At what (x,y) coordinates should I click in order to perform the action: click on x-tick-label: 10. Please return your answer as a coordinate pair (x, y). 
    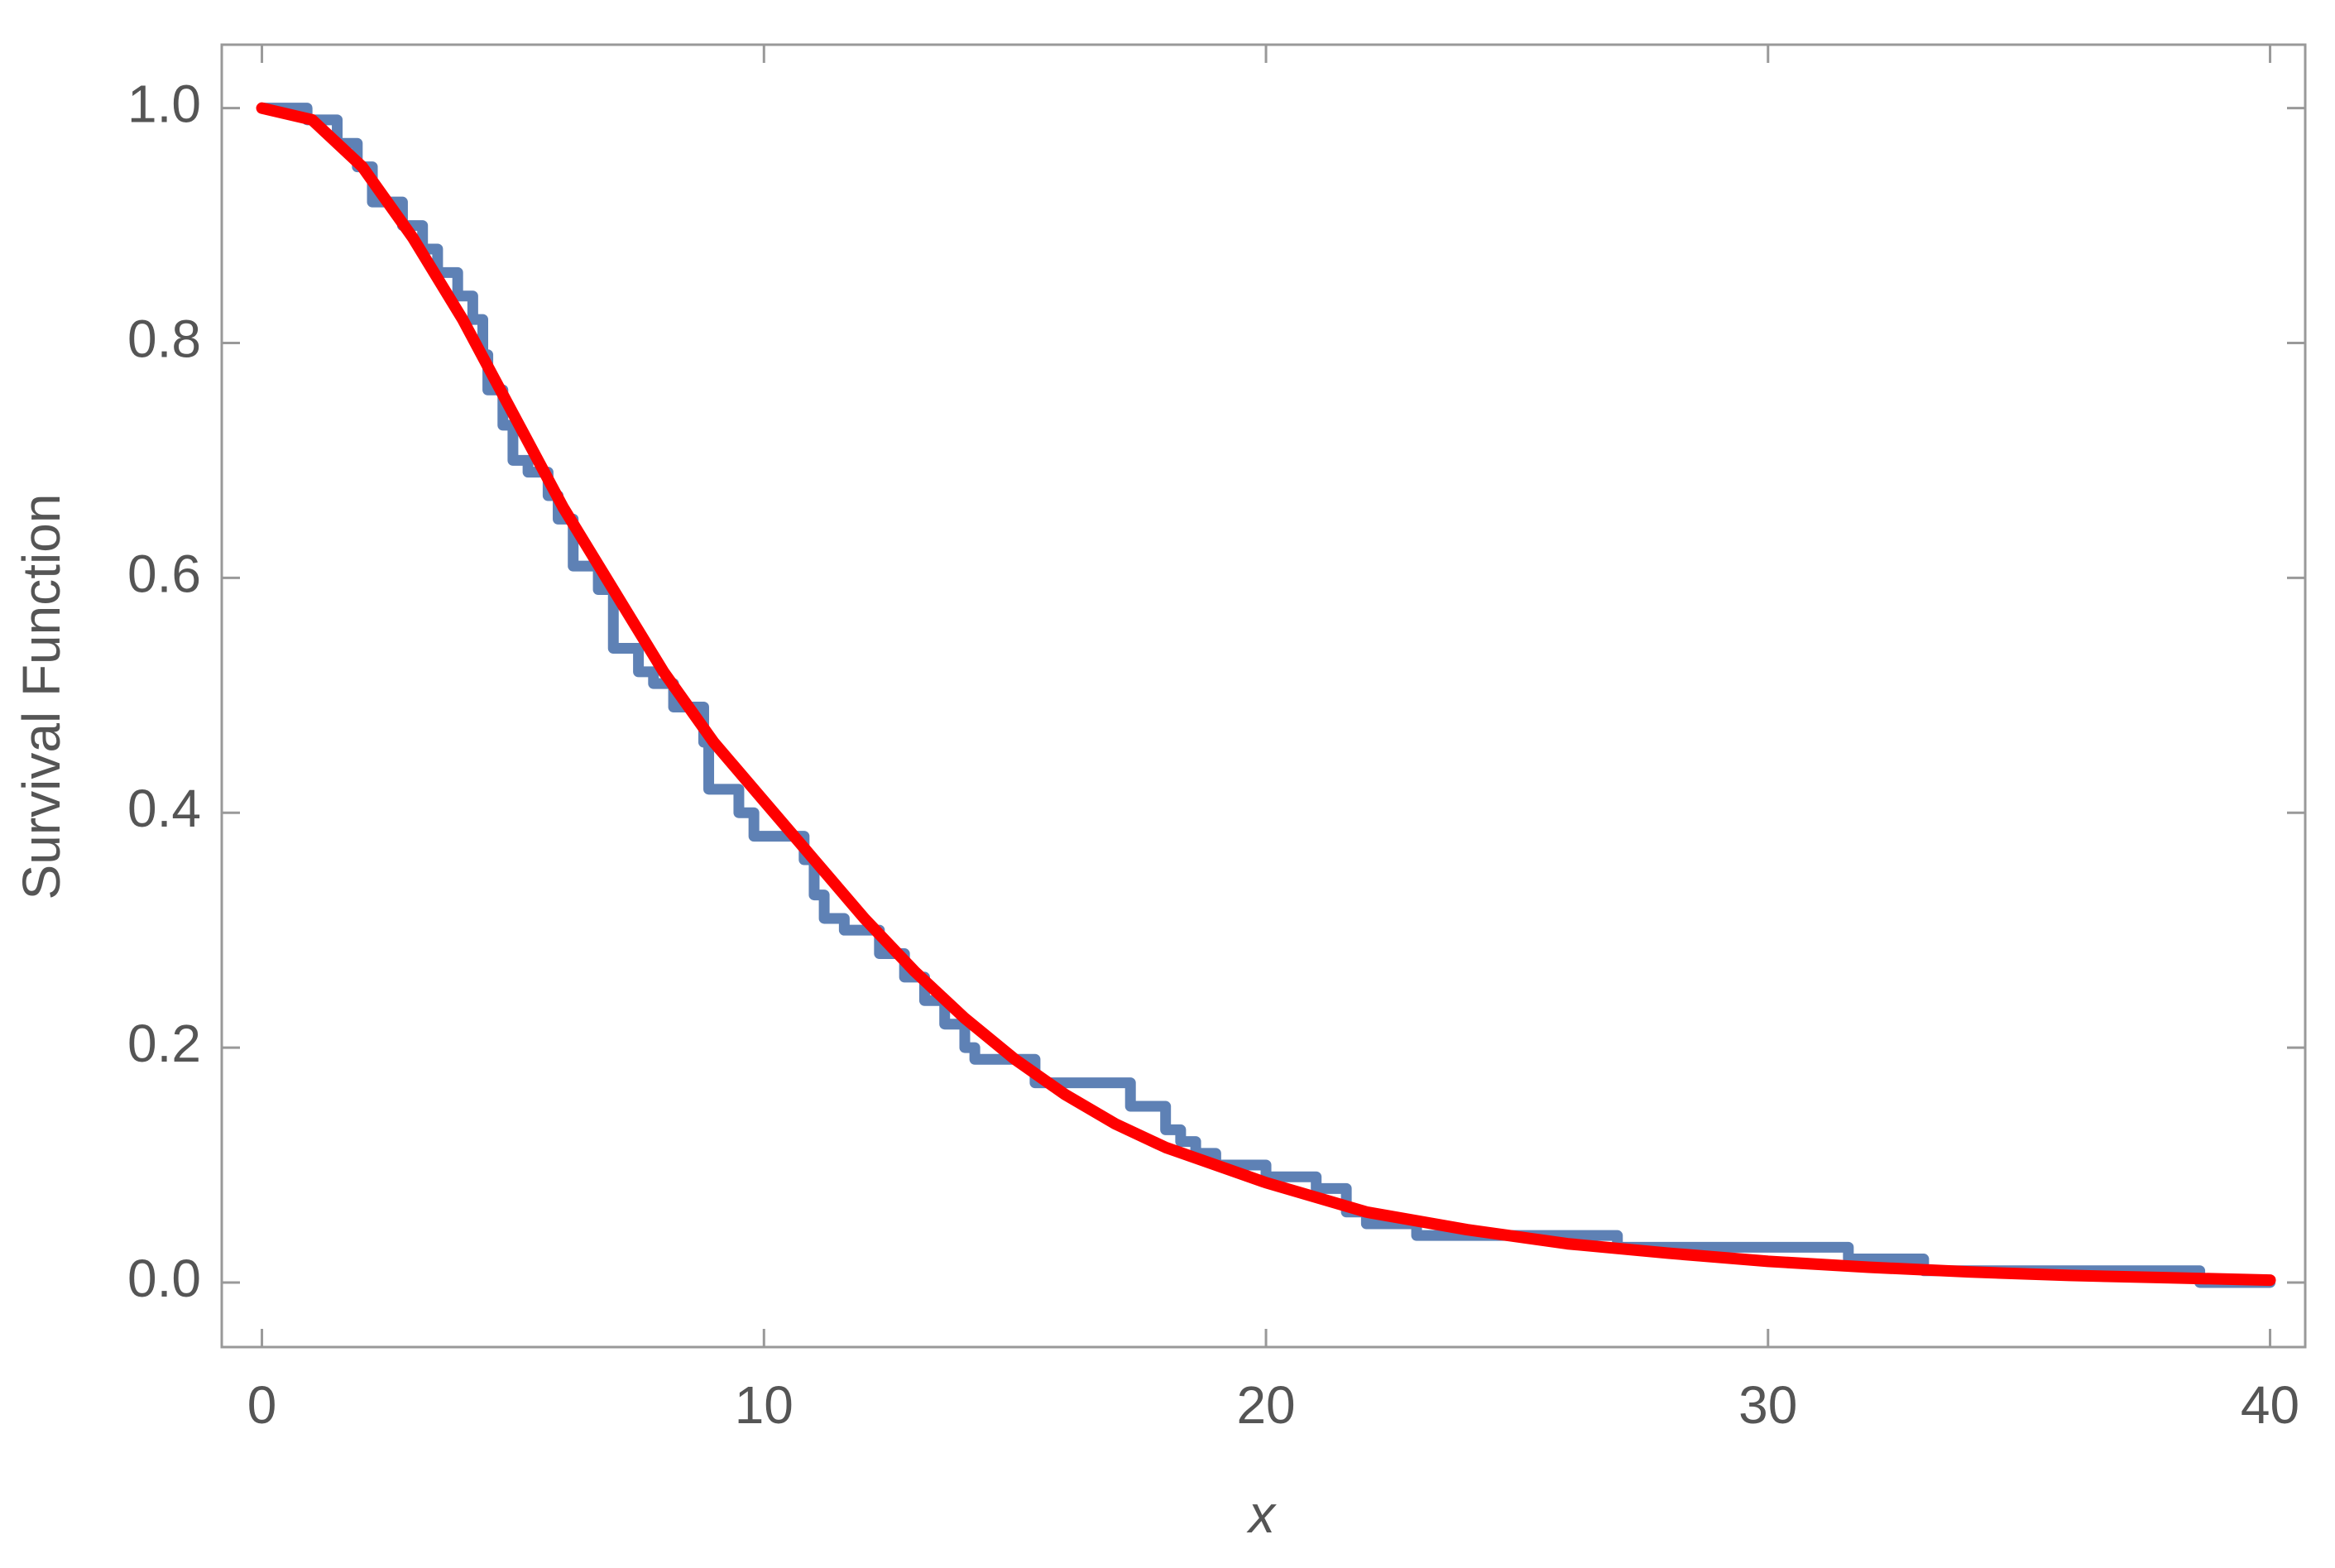
    Looking at the image, I should click on (764, 1405).